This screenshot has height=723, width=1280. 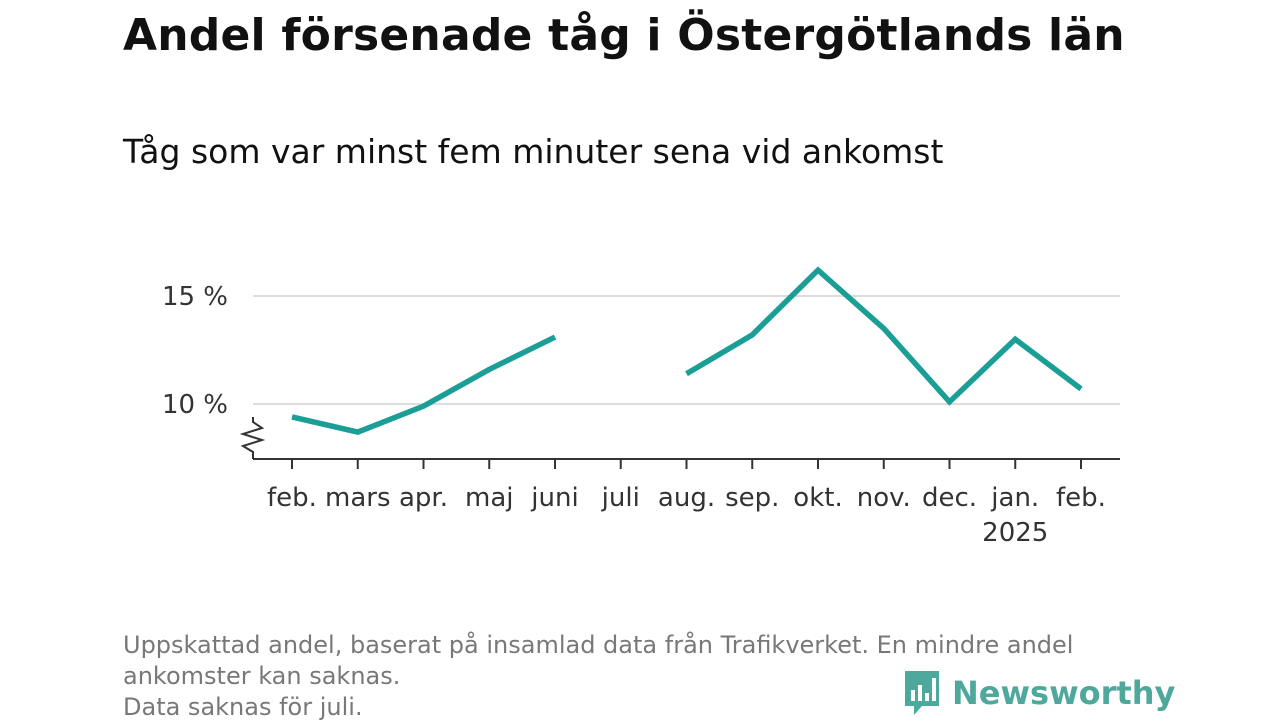 What do you see at coordinates (1014, 498) in the screenshot?
I see `x-tick-label: jan.` at bounding box center [1014, 498].